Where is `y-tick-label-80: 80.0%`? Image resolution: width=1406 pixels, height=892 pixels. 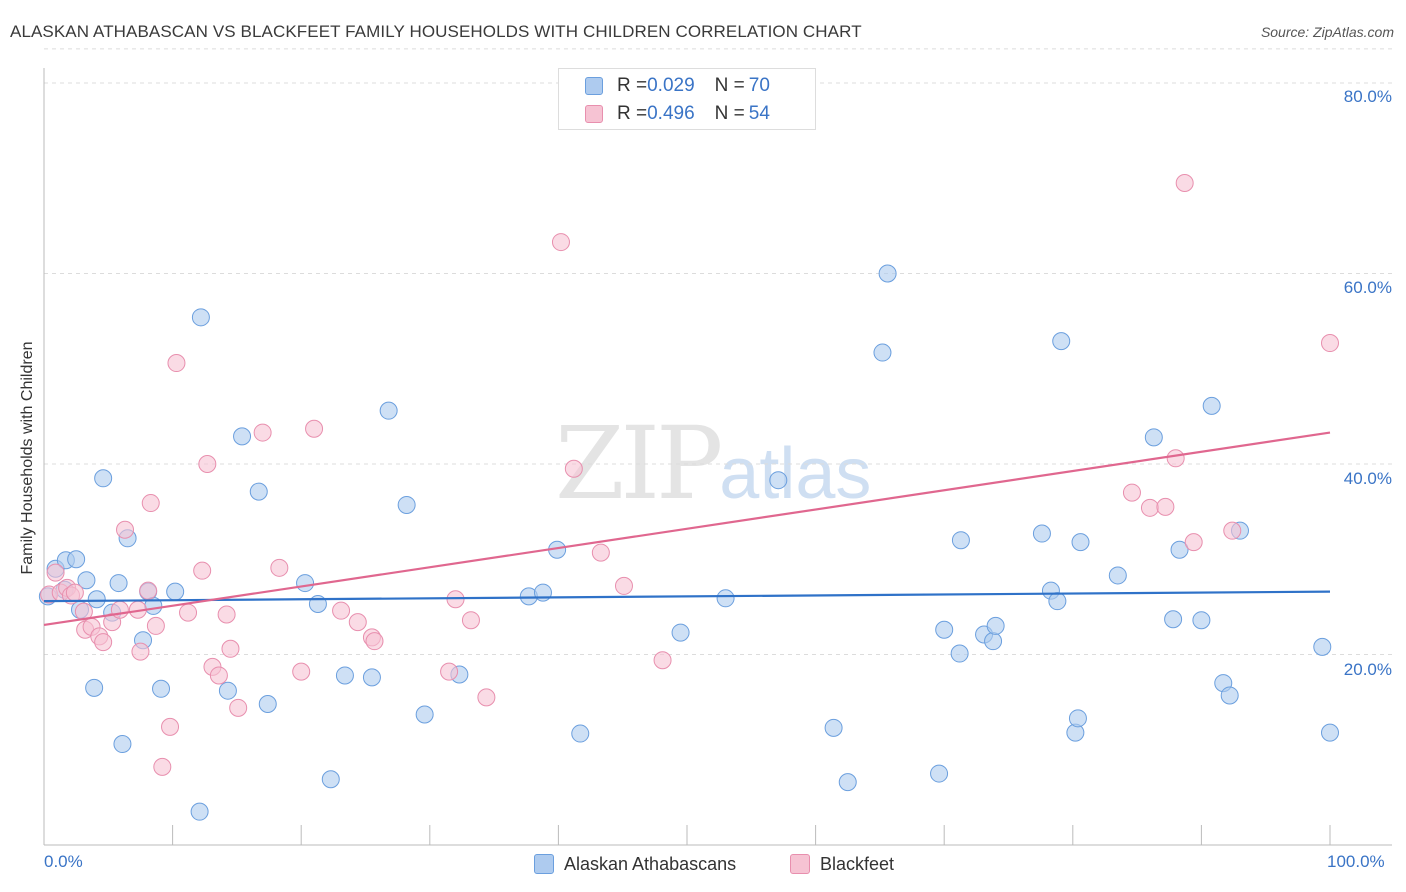
y-tick-label-80: 80.0% is located at coordinates (1367, 96).